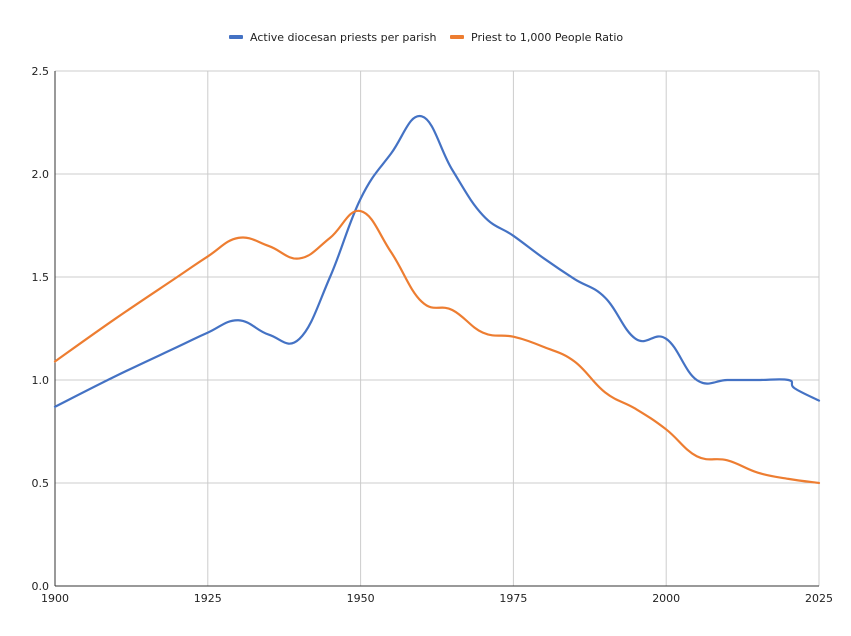  I want to click on x-tick-label: 1925, so click(208, 598).